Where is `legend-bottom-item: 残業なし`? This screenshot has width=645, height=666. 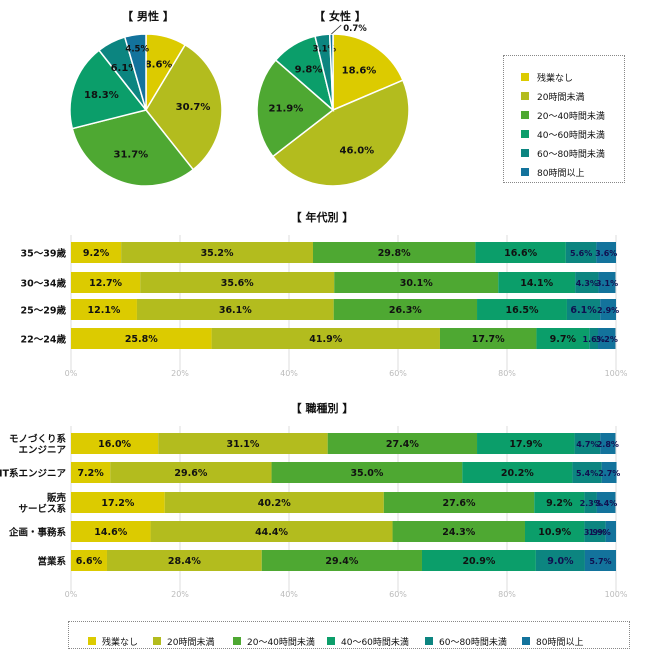 legend-bottom-item: 残業なし is located at coordinates (113, 639).